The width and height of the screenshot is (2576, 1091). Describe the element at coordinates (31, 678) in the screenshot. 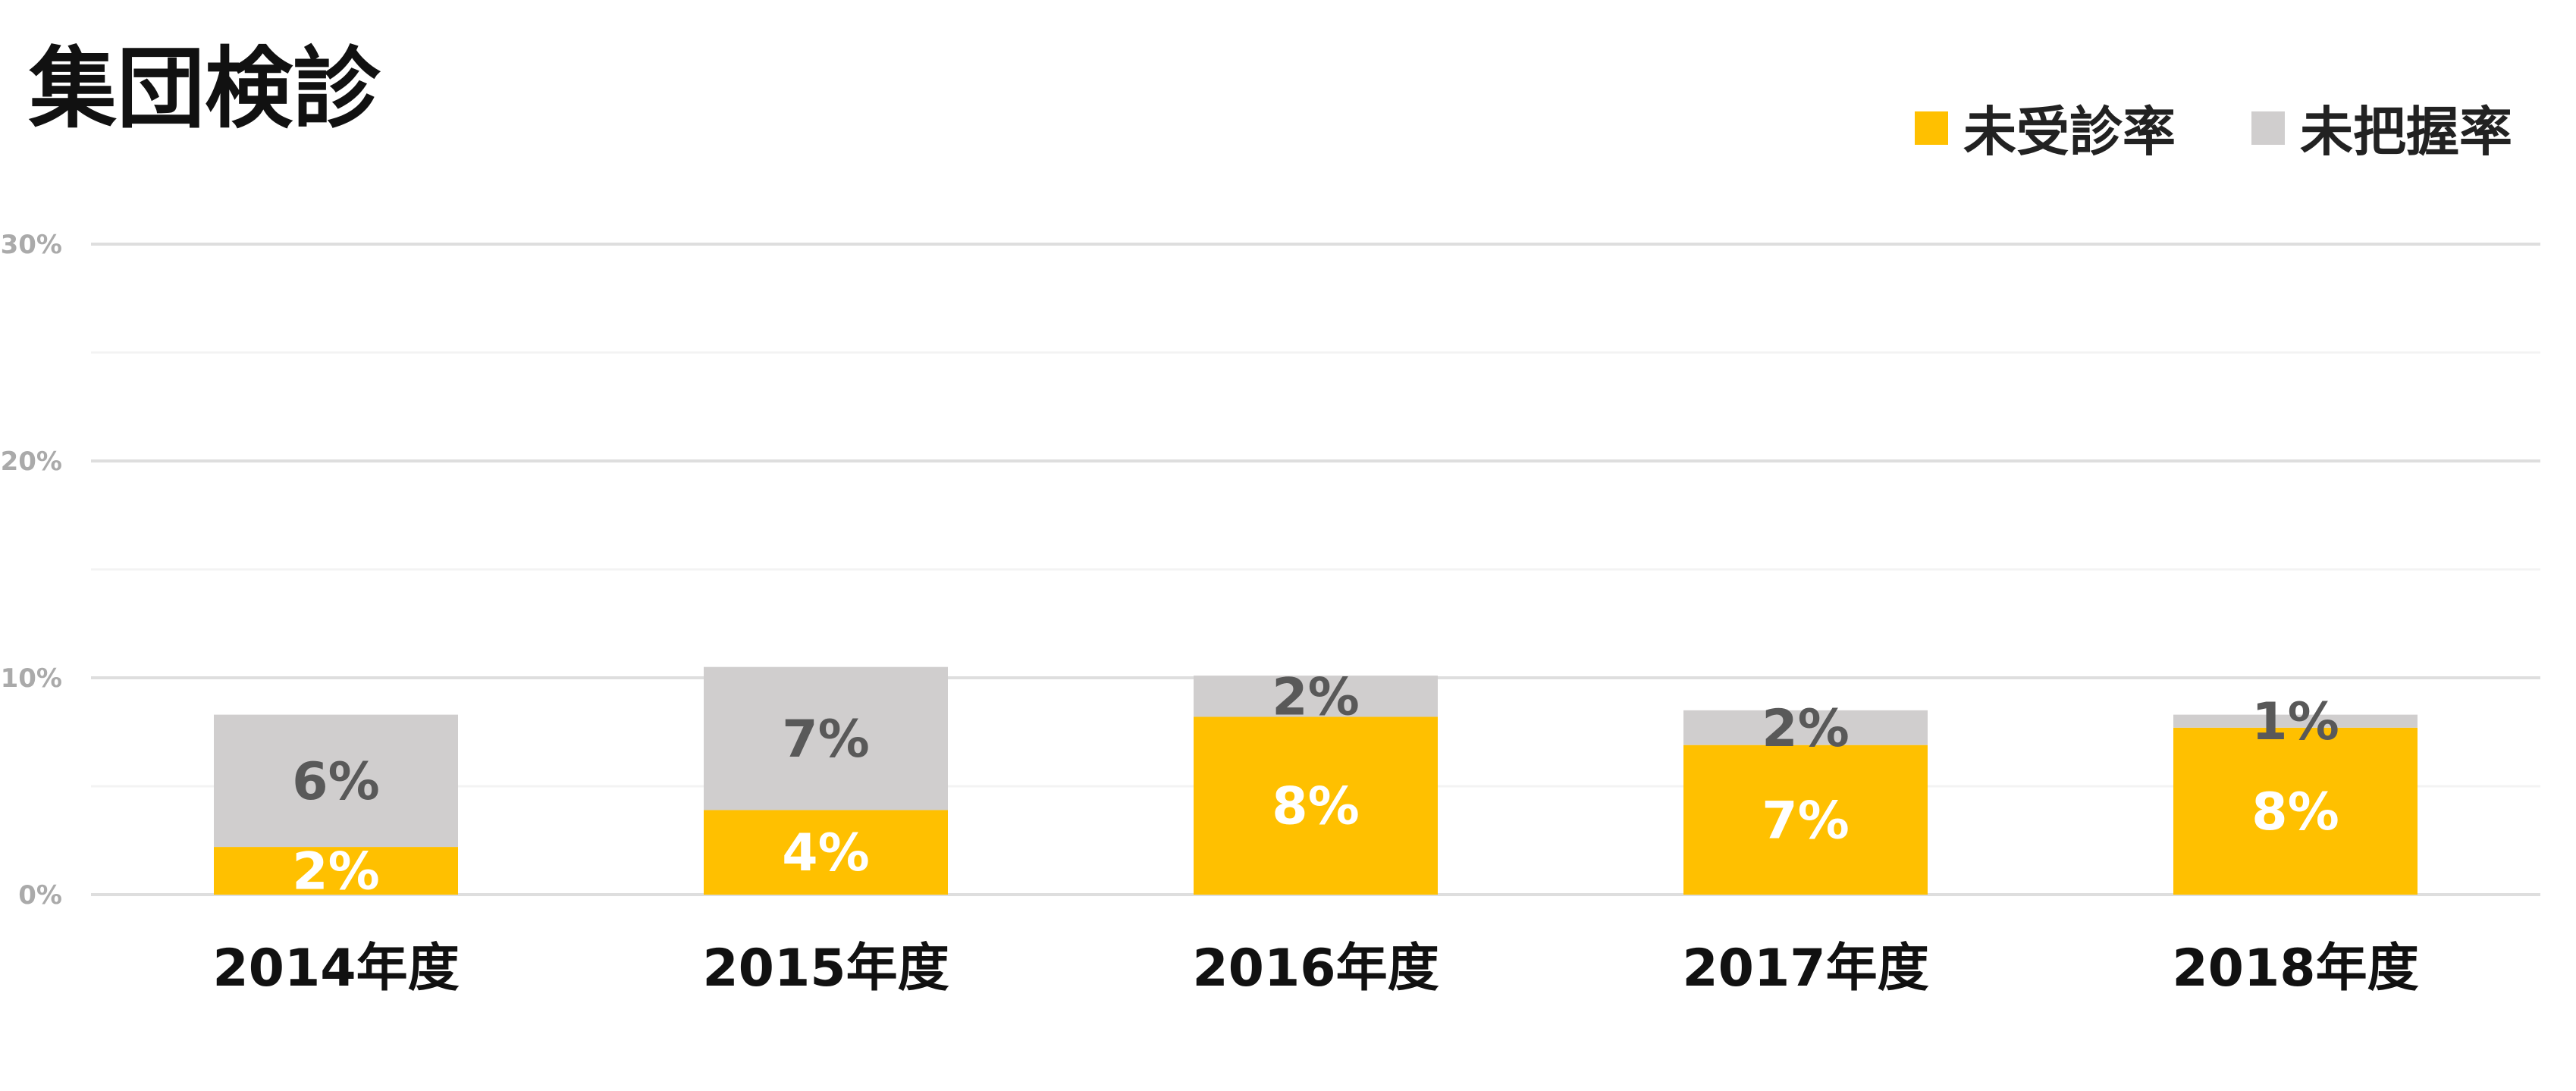

I see `y-tick-label: 10%` at that location.